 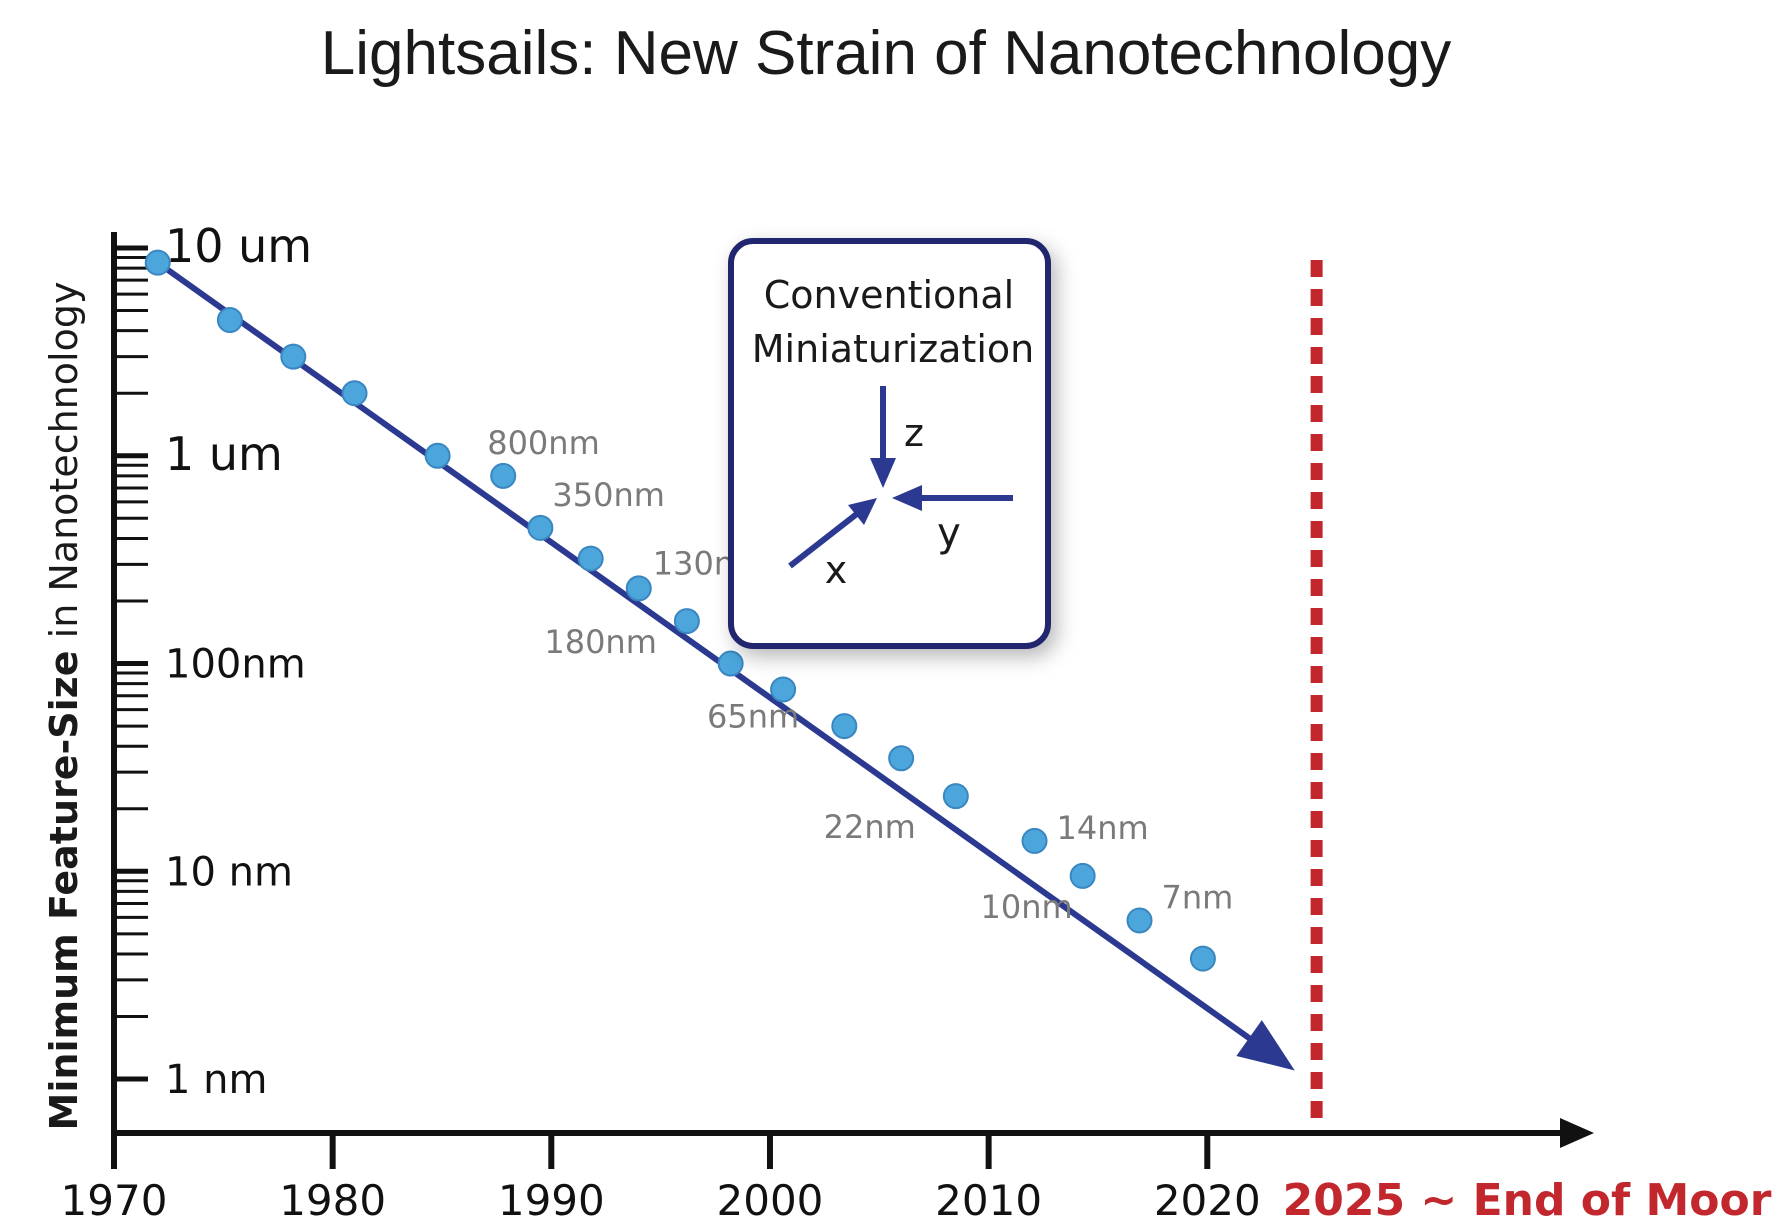 I want to click on x-tick-label: 1980, so click(x=332, y=1200).